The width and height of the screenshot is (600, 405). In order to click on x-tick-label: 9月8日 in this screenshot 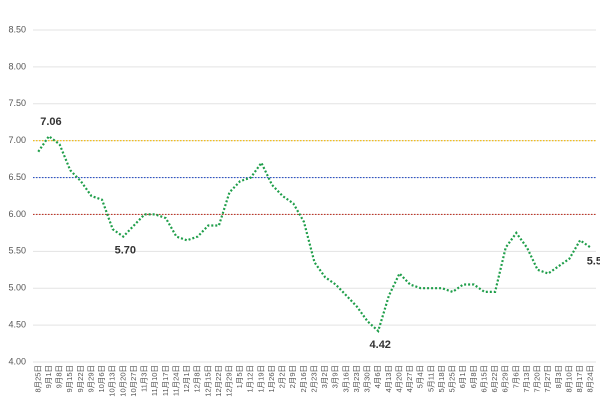, I will do `click(59, 376)`.